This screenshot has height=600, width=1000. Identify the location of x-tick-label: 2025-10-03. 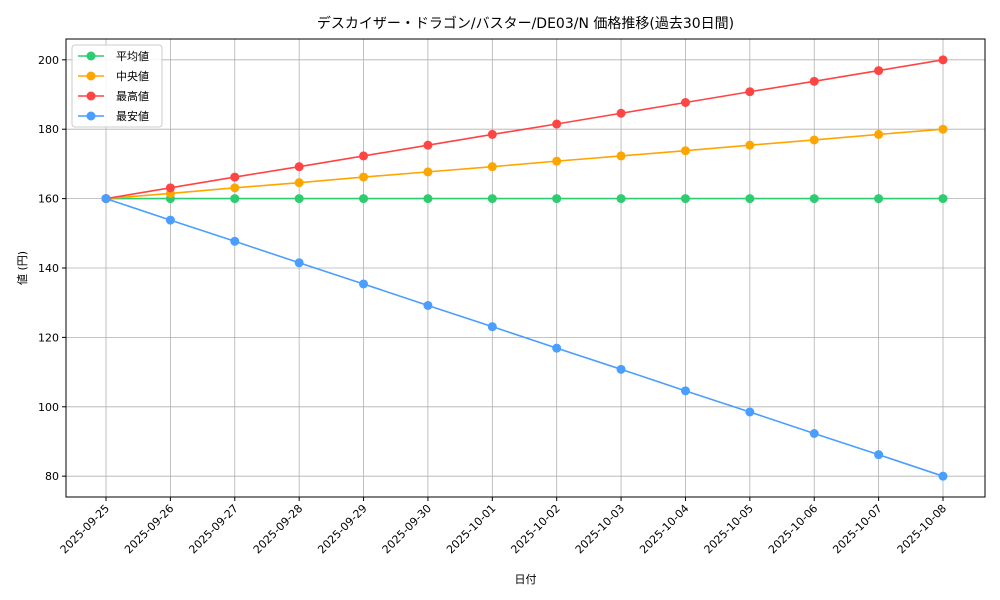
(600, 529).